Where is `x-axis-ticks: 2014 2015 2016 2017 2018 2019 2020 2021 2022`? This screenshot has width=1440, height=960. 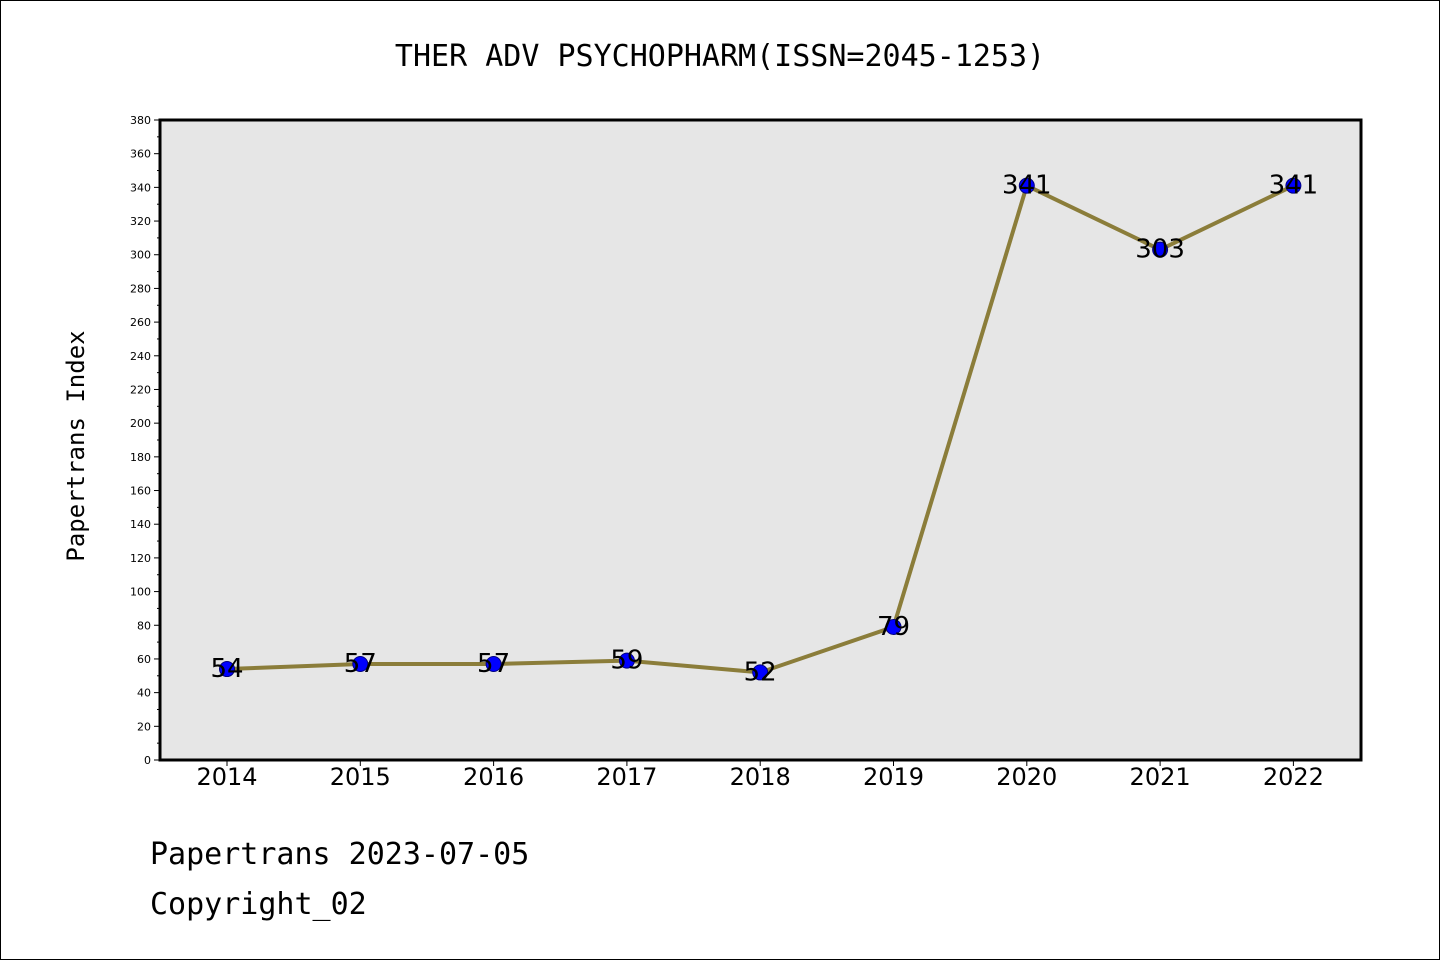
x-axis-ticks: 2014 2015 2016 2017 2018 2019 2020 2021 2022 is located at coordinates (760, 775).